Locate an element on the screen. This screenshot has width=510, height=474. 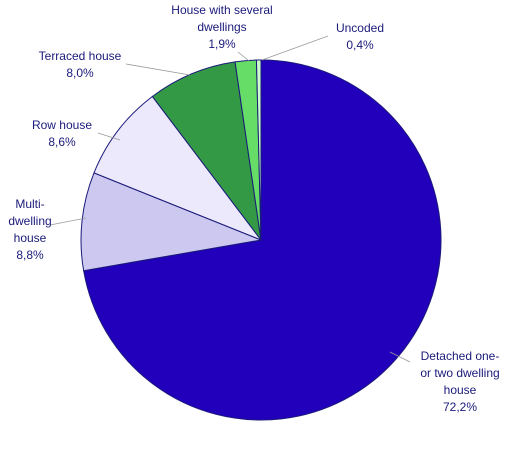
label-line: dwelling is located at coordinates (29, 221).